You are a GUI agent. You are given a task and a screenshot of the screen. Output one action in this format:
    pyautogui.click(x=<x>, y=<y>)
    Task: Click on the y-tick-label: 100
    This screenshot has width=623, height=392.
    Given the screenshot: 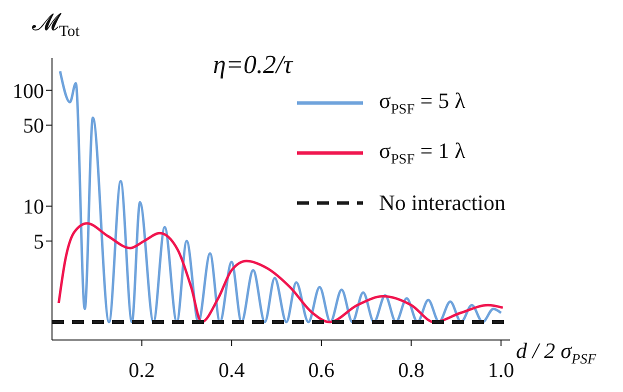 What is the action you would take?
    pyautogui.click(x=28, y=90)
    